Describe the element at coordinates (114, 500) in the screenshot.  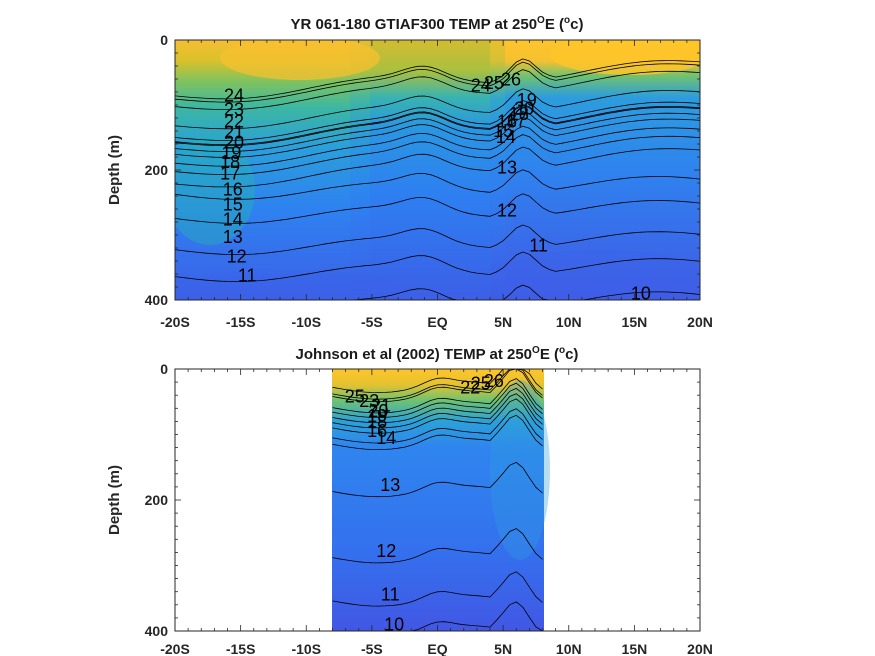
I see `bottom-y-axis-label: Depth (m)` at that location.